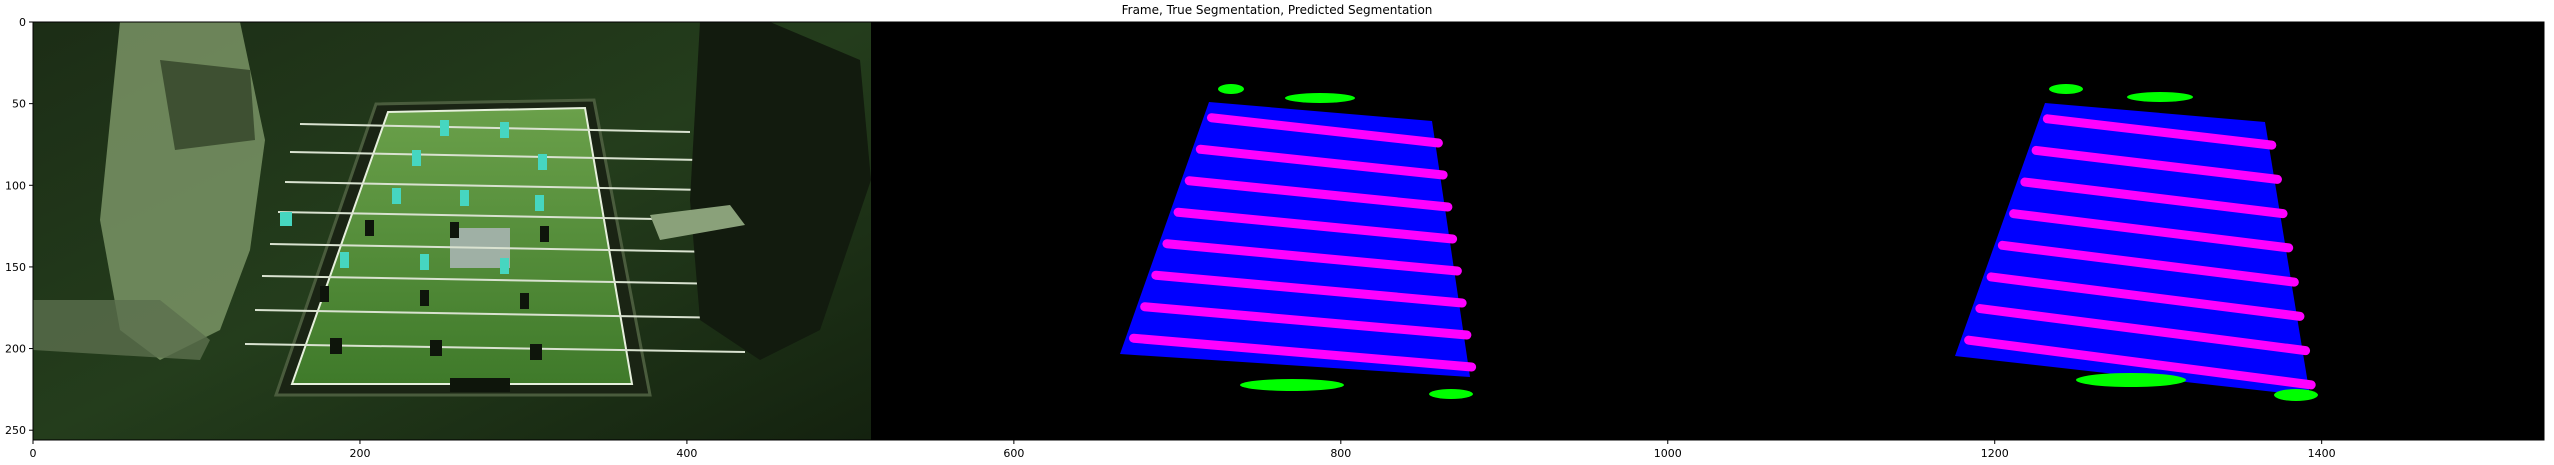 The height and width of the screenshot is (465, 2554). I want to click on frame-rods, so click(495, 238).